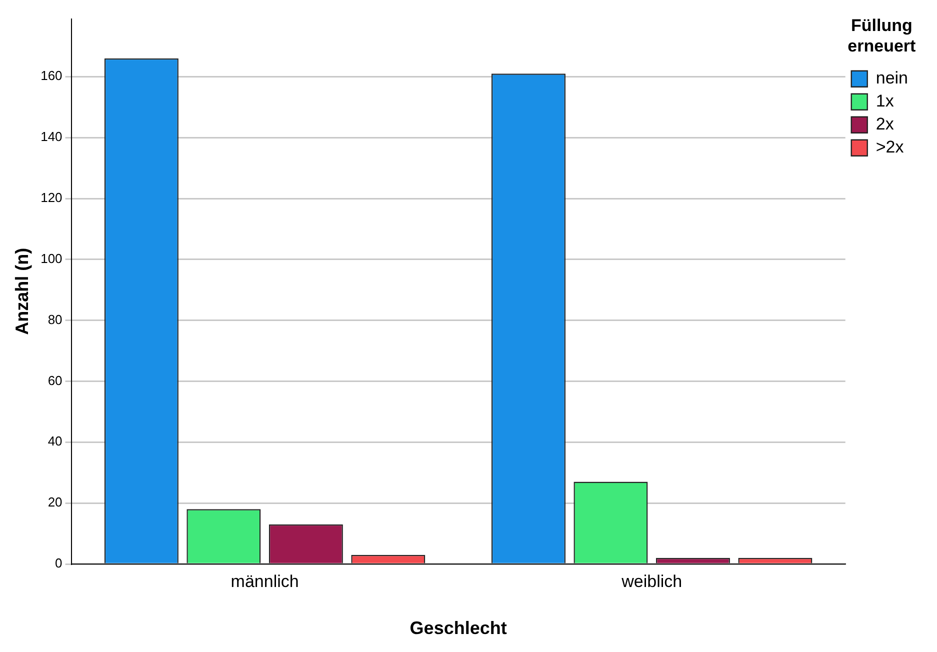 This screenshot has height=652, width=937. Describe the element at coordinates (890, 147) in the screenshot. I see `legend-label: >2x` at that location.